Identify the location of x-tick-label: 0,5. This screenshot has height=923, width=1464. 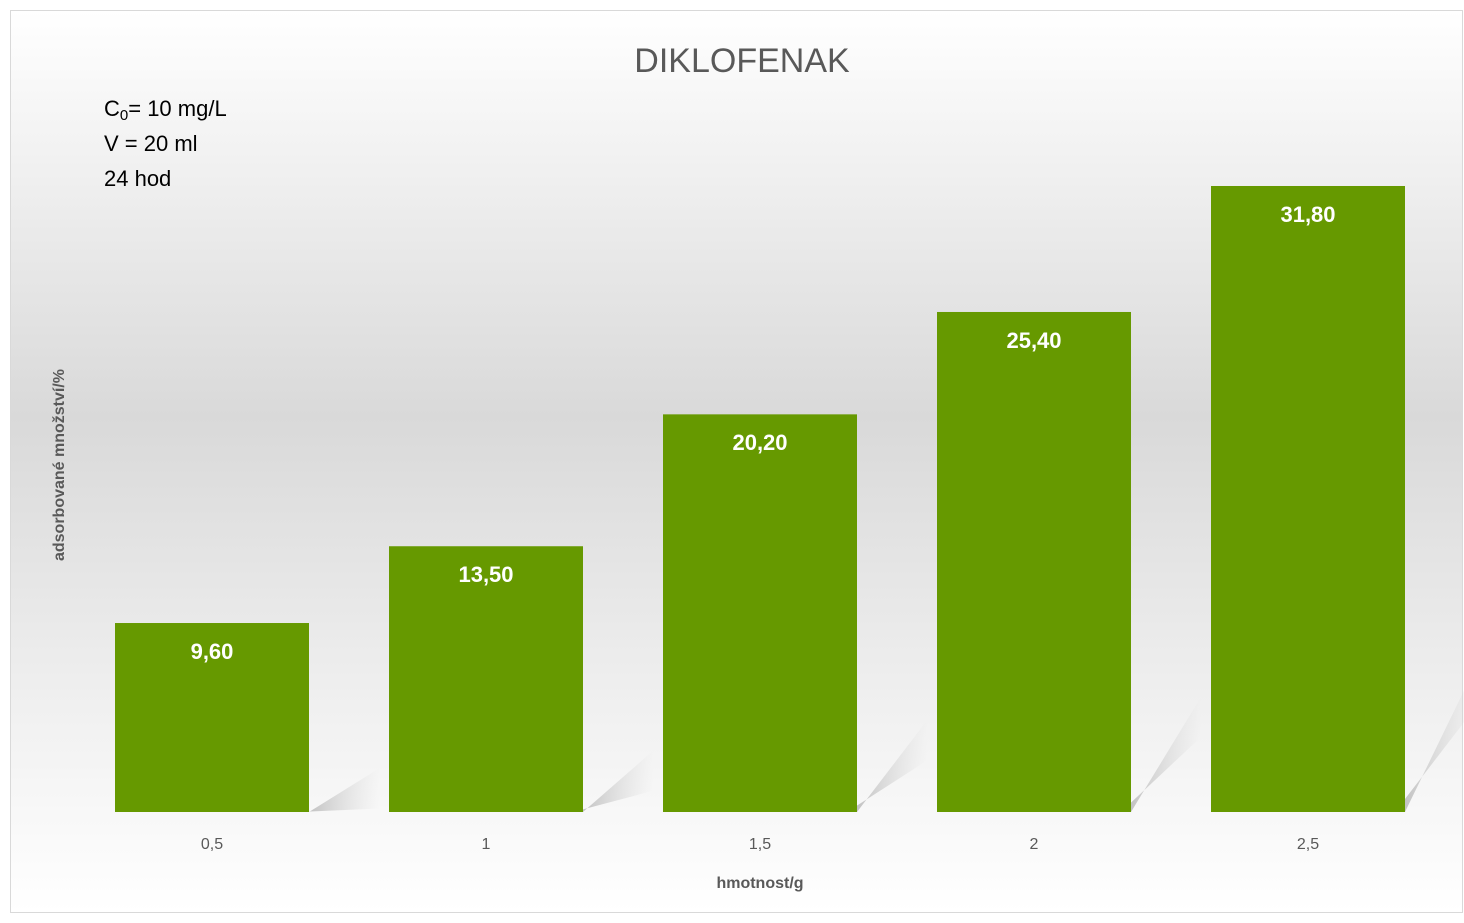
(212, 844).